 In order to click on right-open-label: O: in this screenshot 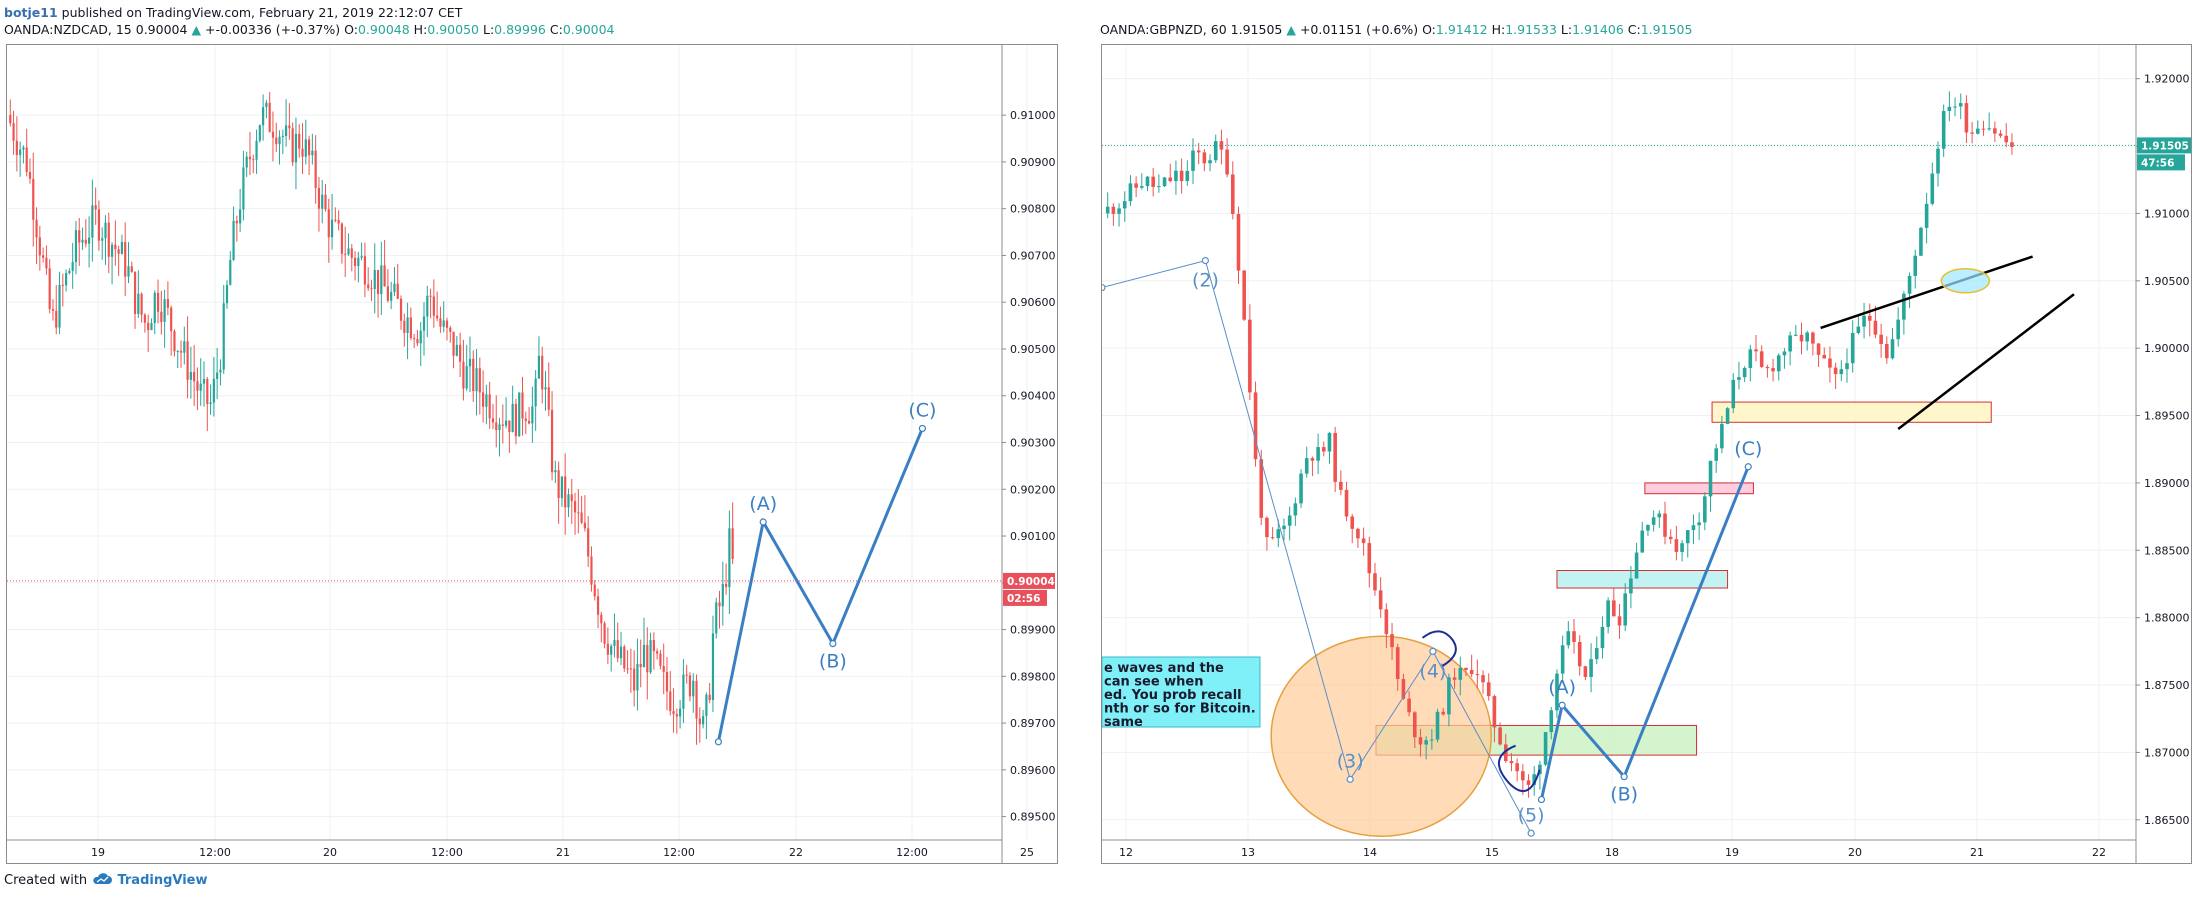, I will do `click(1429, 29)`.